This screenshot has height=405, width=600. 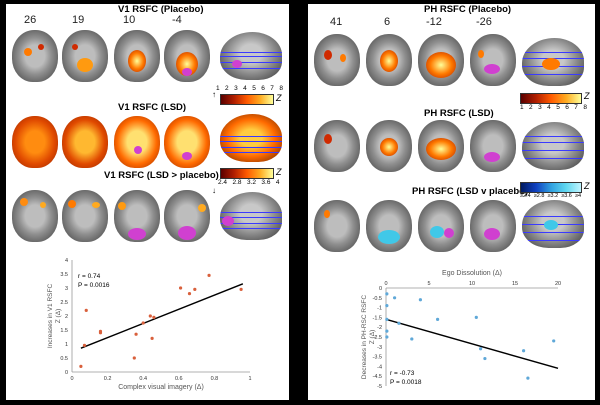 I want to click on y-tick-label: 3.5, so click(x=64, y=275).